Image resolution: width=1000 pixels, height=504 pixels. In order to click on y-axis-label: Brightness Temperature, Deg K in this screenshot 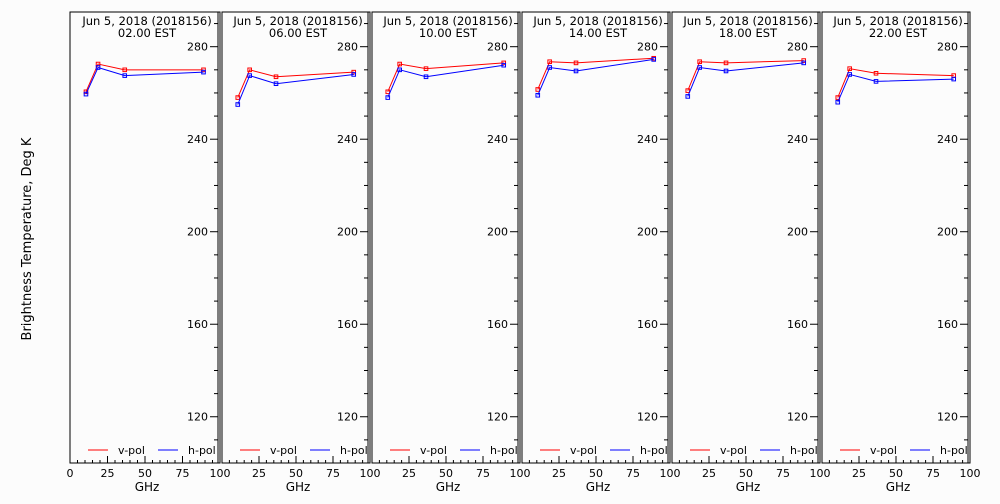, I will do `click(27, 238)`.